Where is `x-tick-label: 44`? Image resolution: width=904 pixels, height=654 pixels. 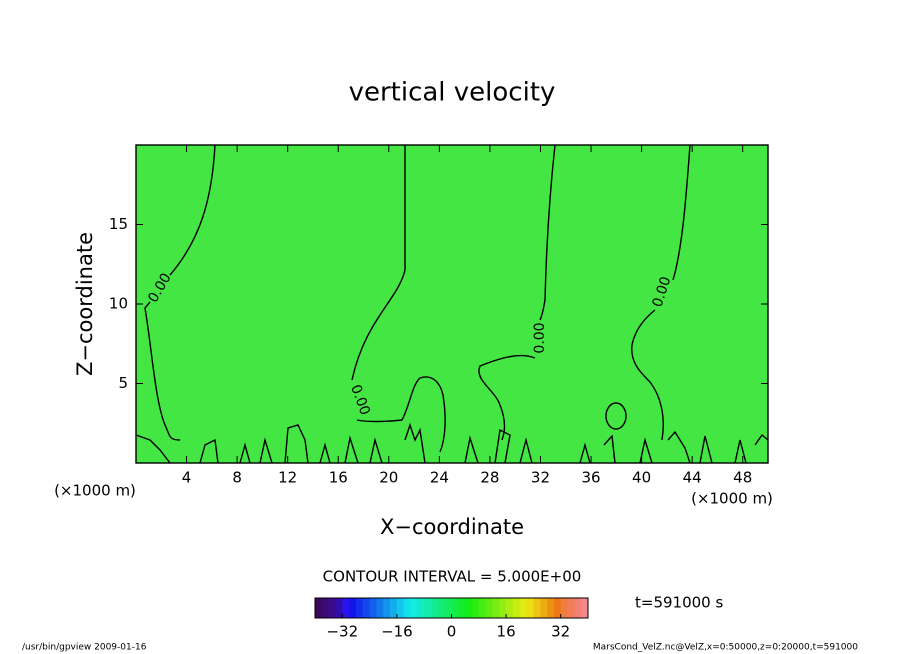
x-tick-label: 44 is located at coordinates (692, 478).